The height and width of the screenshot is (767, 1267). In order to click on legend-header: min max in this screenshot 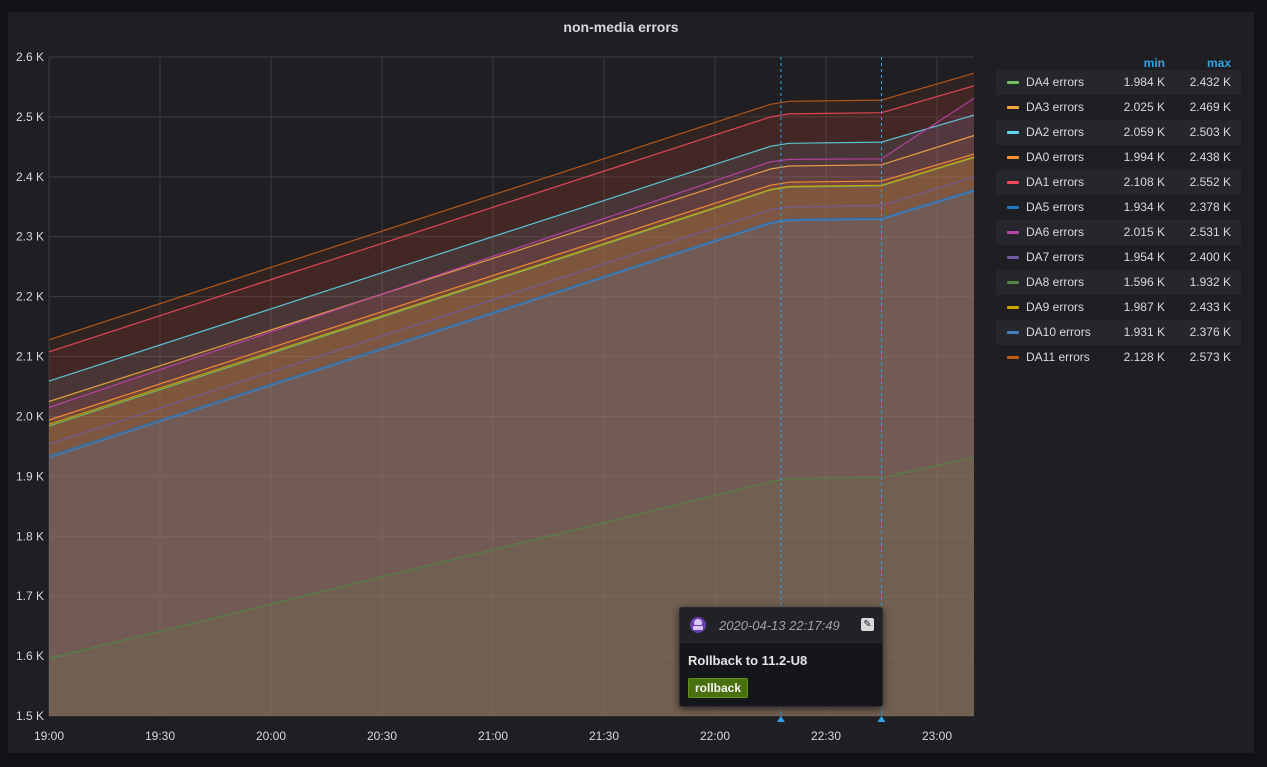, I will do `click(1118, 62)`.